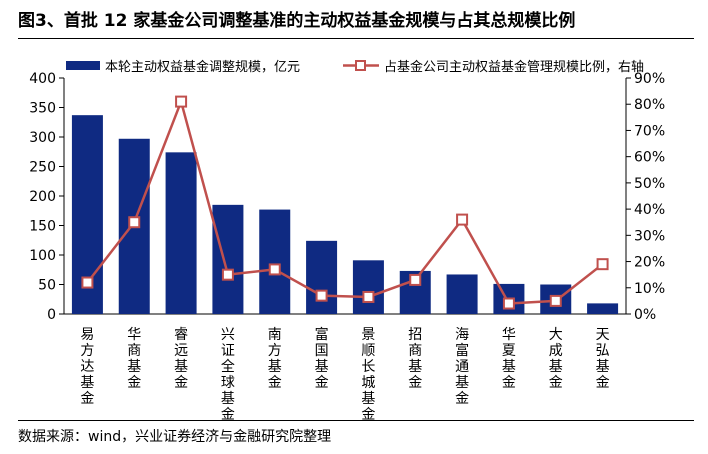 The height and width of the screenshot is (454, 708). Describe the element at coordinates (297, 21) in the screenshot. I see `figure-title: 图3、首批 12 家基金公司调整基准的主动权益基金规模与占其总规模比例` at that location.